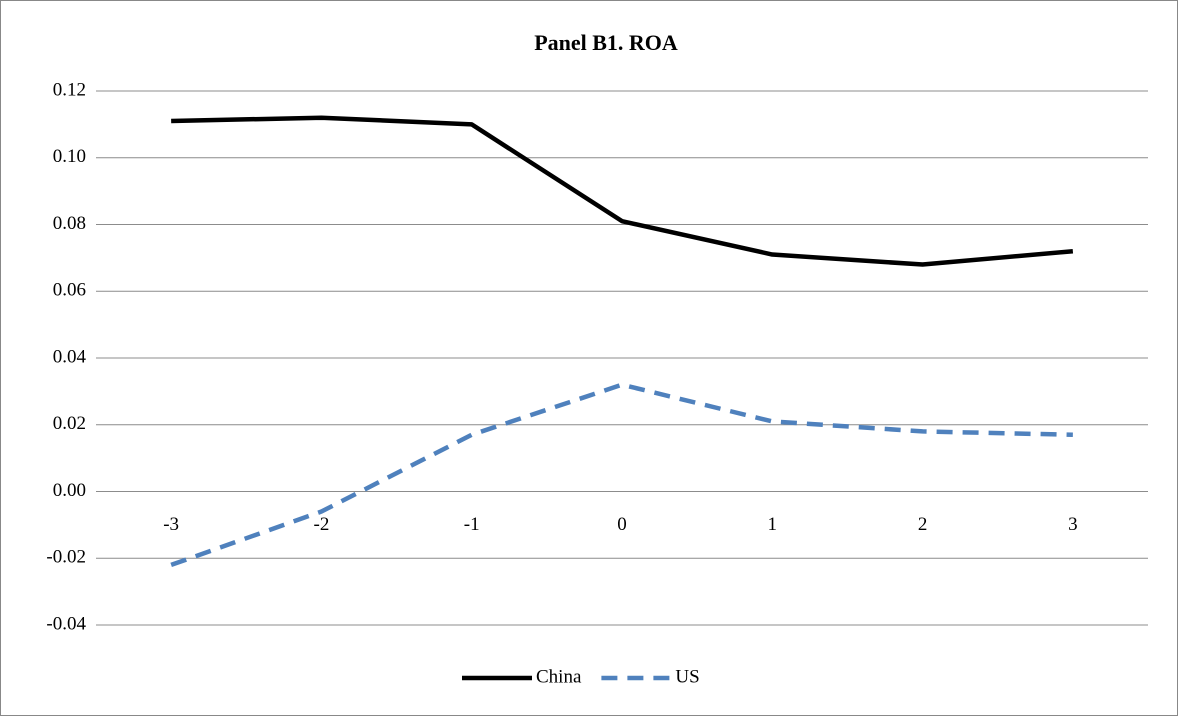  What do you see at coordinates (622, 524) in the screenshot?
I see `x-tick-label: 0` at bounding box center [622, 524].